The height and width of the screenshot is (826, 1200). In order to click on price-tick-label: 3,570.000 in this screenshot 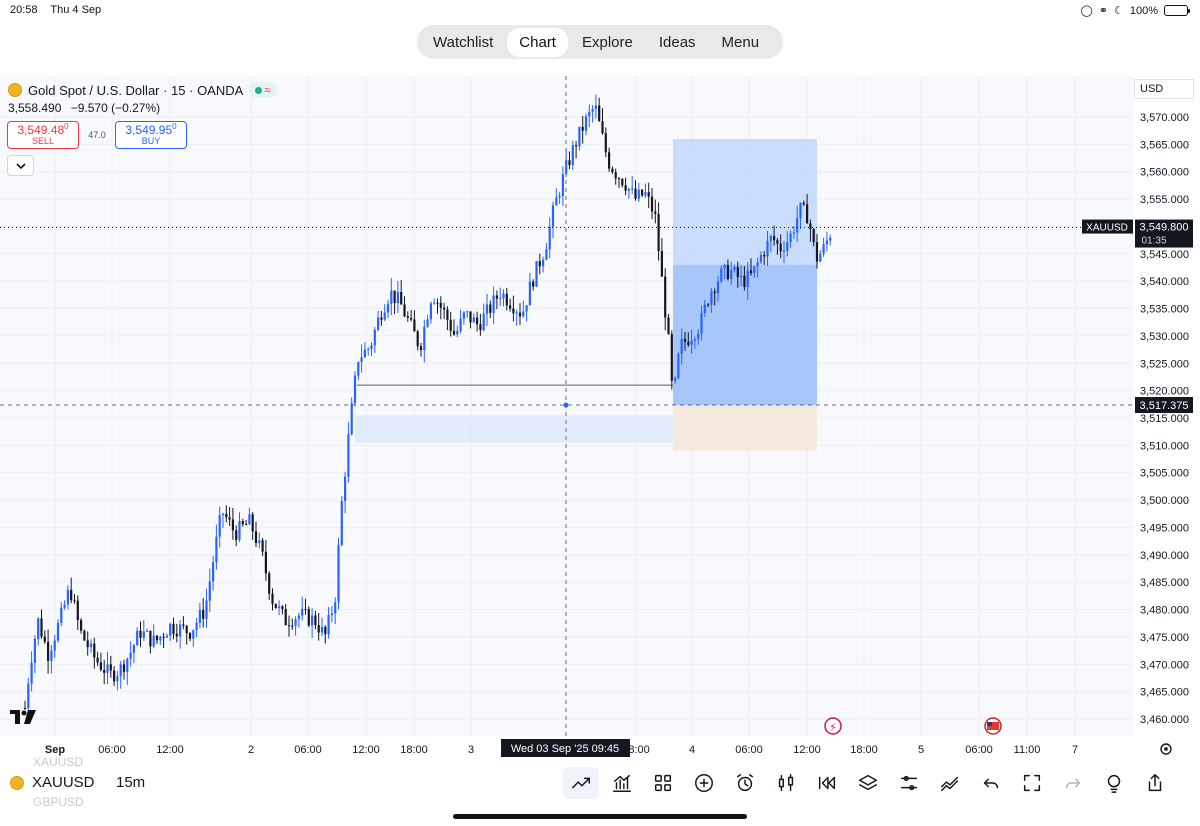, I will do `click(1164, 118)`.